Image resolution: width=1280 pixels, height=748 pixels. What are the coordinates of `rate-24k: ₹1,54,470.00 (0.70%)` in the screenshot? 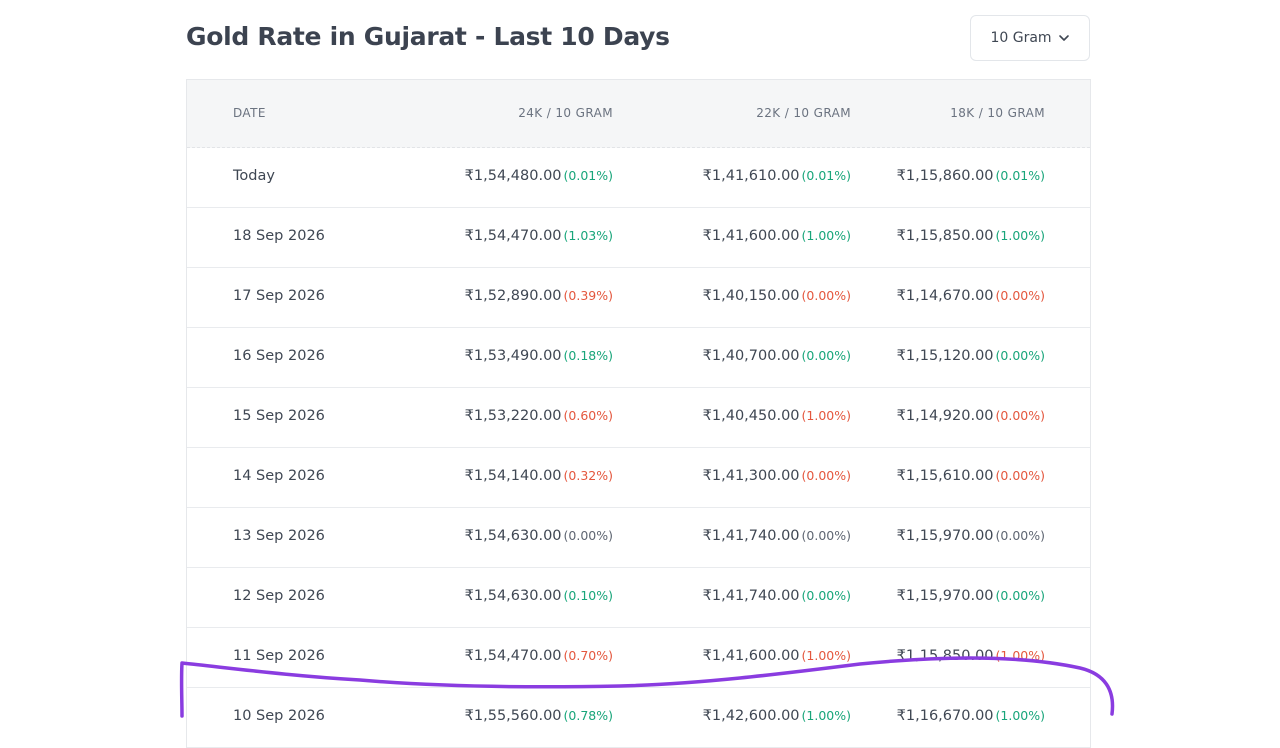 It's located at (539, 656).